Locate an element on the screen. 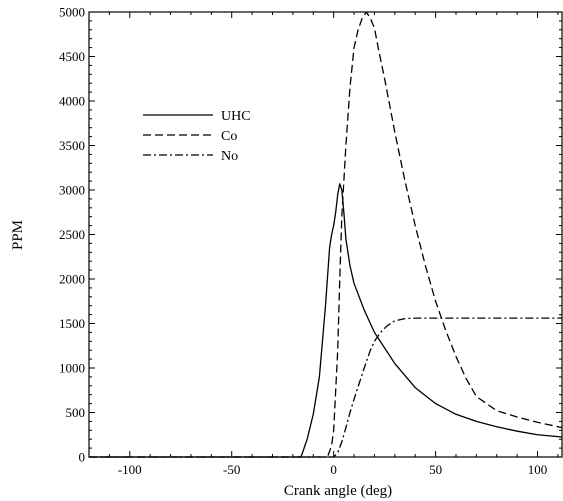 This screenshot has width=563, height=501. y-tick-label: 3500 is located at coordinates (72, 145).